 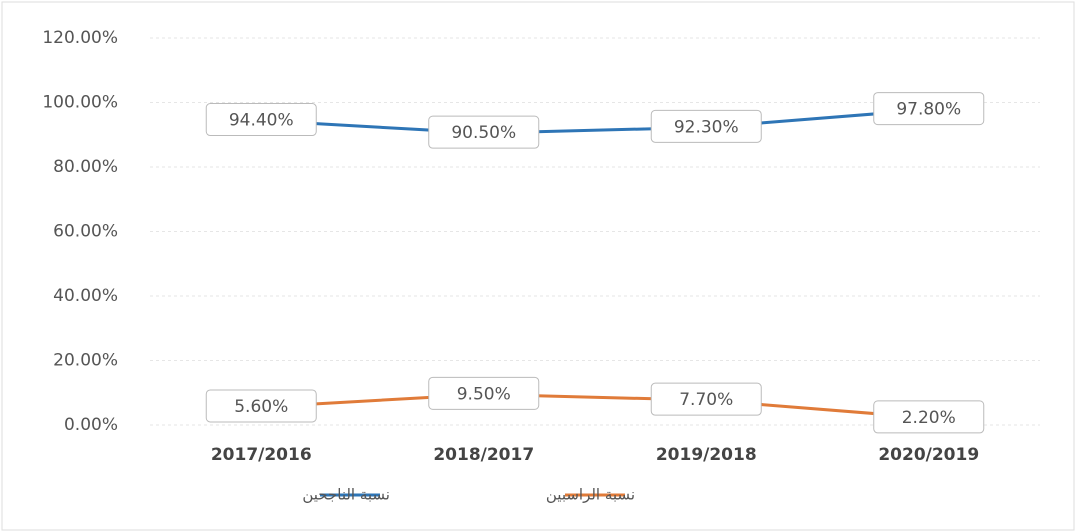 What do you see at coordinates (85, 361) in the screenshot?
I see `y-tick-label: 20.00%` at bounding box center [85, 361].